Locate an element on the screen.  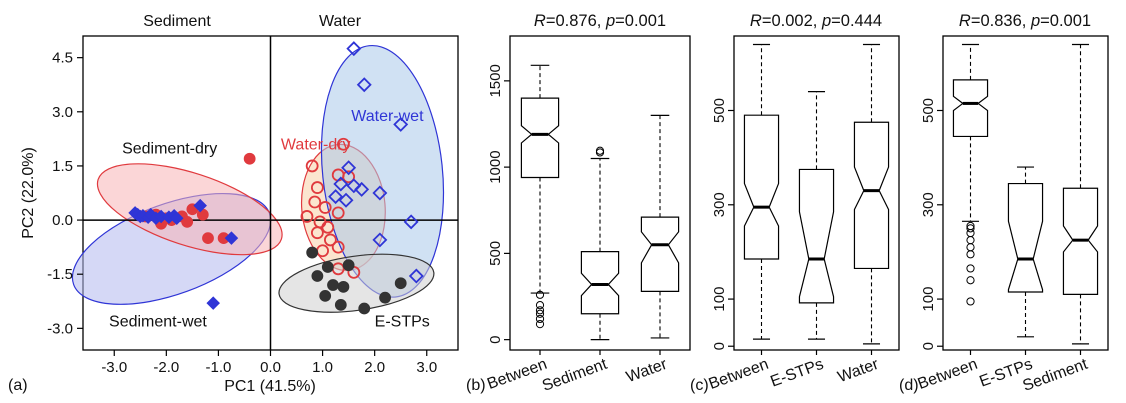
y-tick-label: 300 is located at coordinates (928, 204).